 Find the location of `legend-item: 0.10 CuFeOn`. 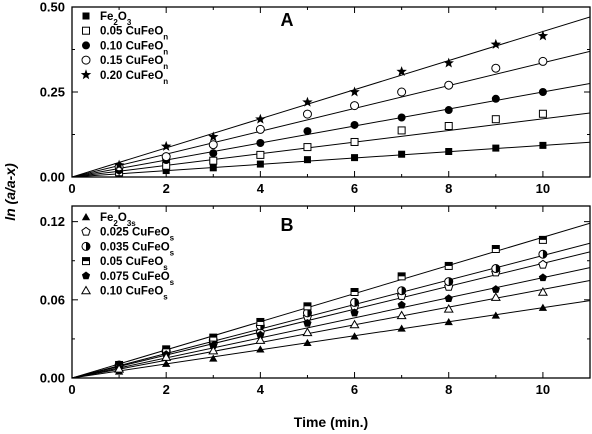

legend-item: 0.10 CuFeOn is located at coordinates (125, 48).